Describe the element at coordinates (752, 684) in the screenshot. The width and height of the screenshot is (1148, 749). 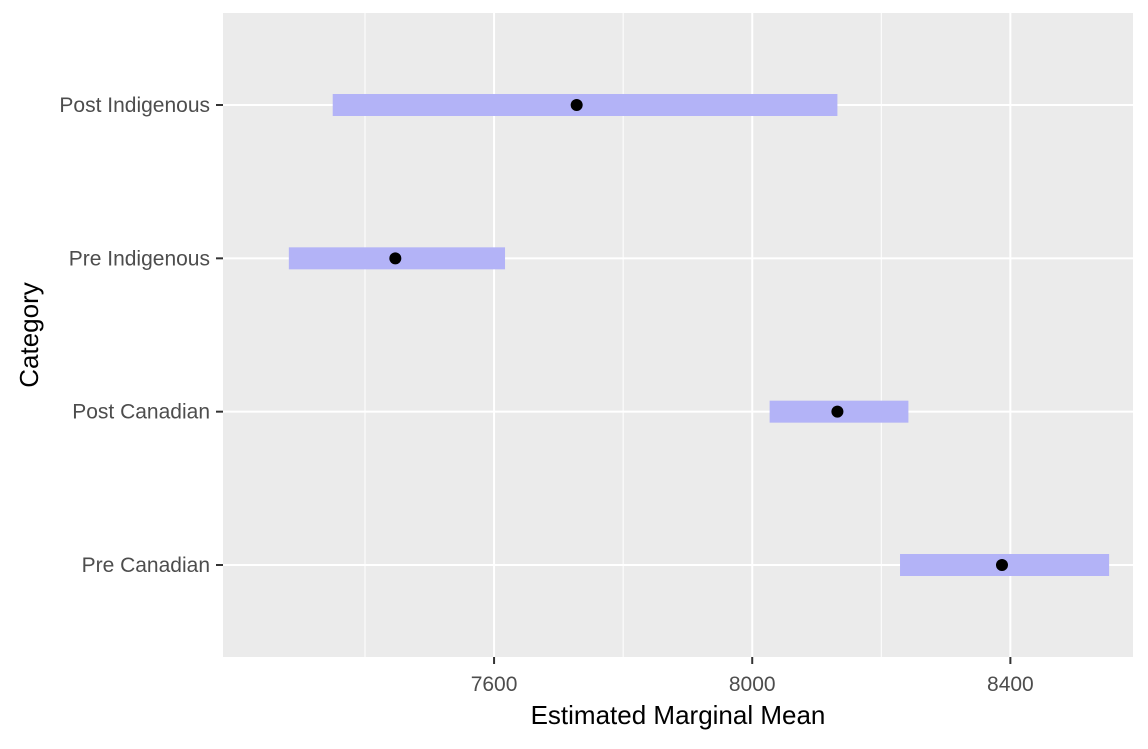
I see `x-tick-label: 8000` at that location.